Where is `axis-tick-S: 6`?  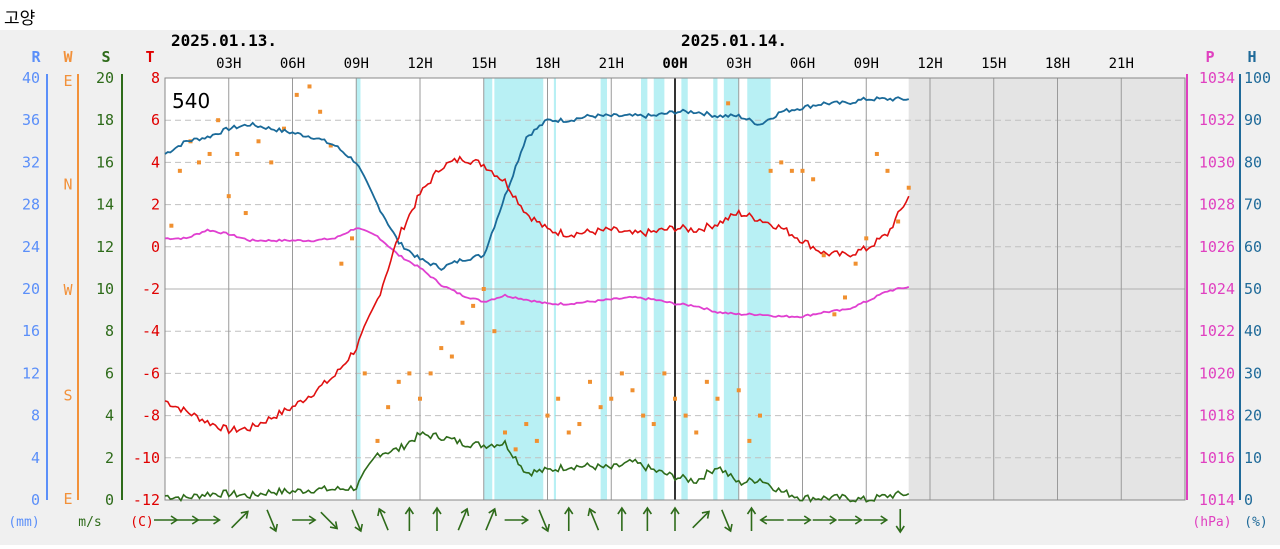 axis-tick-S: 6 is located at coordinates (109, 373).